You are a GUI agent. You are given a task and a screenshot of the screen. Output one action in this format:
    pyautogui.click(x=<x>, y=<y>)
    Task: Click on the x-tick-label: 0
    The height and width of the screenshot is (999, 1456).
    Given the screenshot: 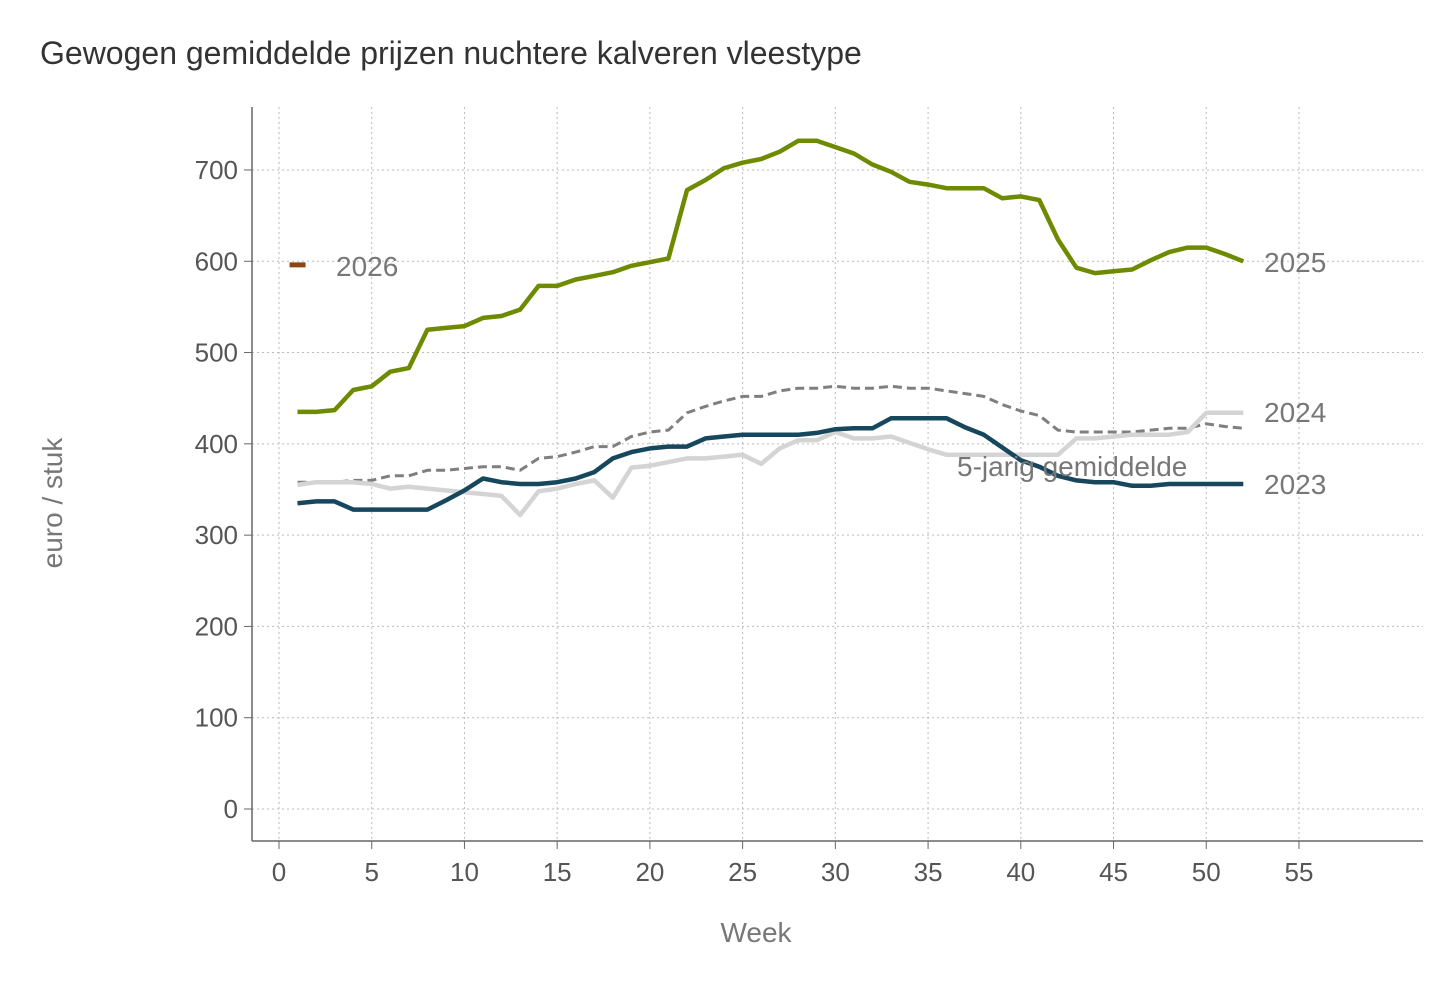 What is the action you would take?
    pyautogui.click(x=279, y=872)
    